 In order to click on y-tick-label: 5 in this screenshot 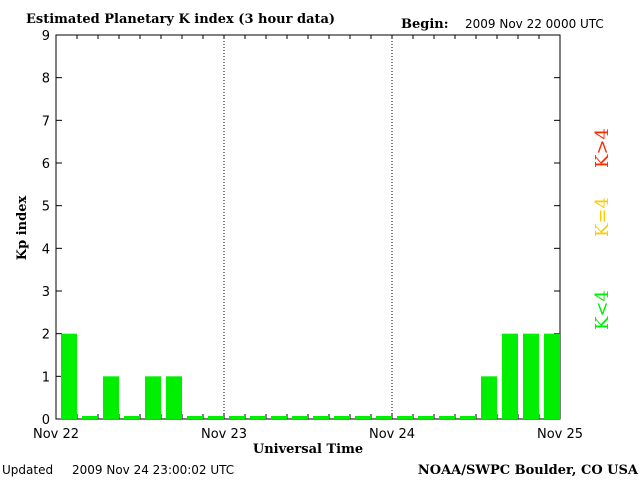, I will do `click(46, 207)`.